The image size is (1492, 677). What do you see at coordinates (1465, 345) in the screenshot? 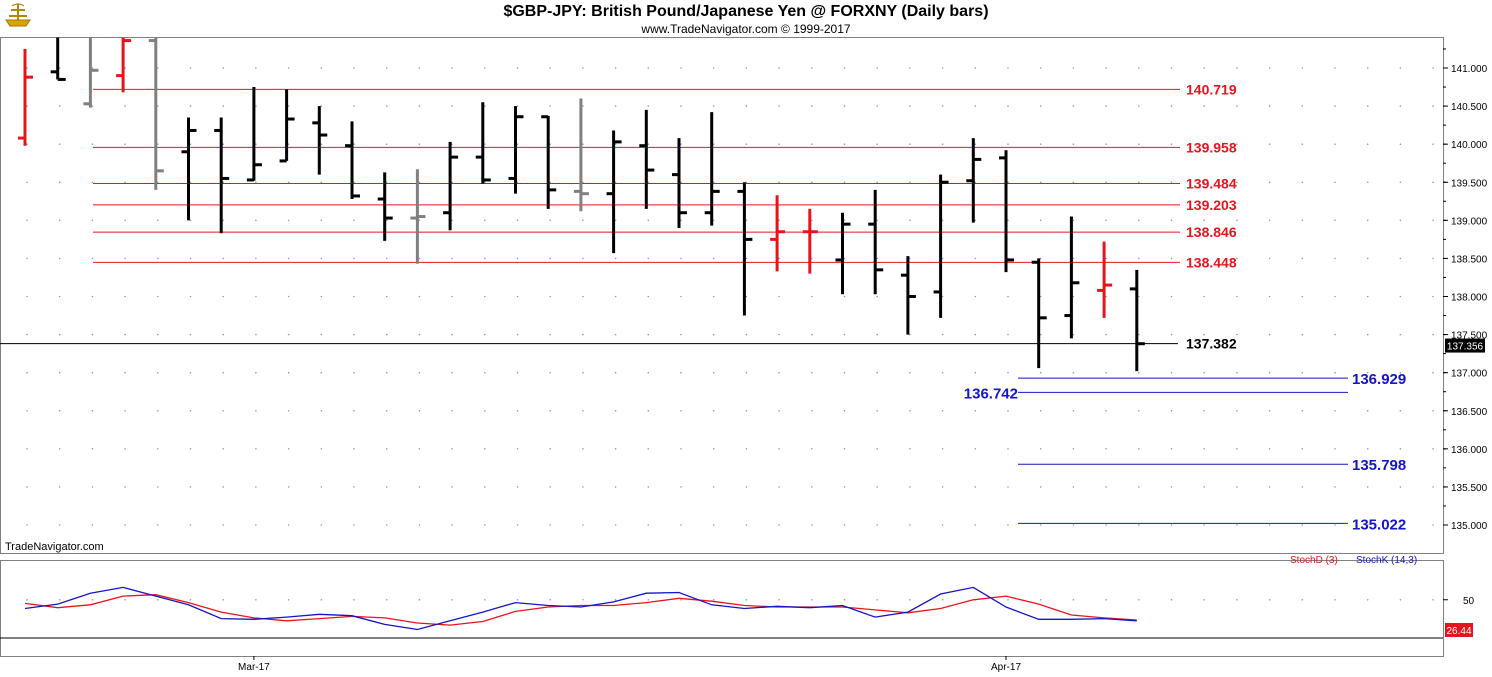
I see `last-price-box` at bounding box center [1465, 345].